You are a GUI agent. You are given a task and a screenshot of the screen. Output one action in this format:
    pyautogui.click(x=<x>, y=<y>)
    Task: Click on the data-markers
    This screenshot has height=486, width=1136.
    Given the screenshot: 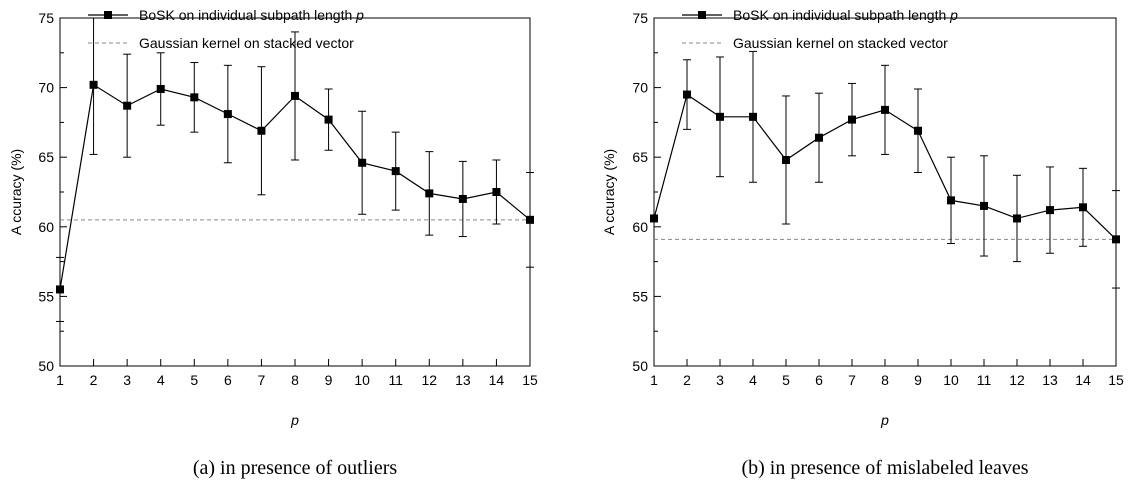 What is the action you would take?
    pyautogui.click(x=885, y=167)
    